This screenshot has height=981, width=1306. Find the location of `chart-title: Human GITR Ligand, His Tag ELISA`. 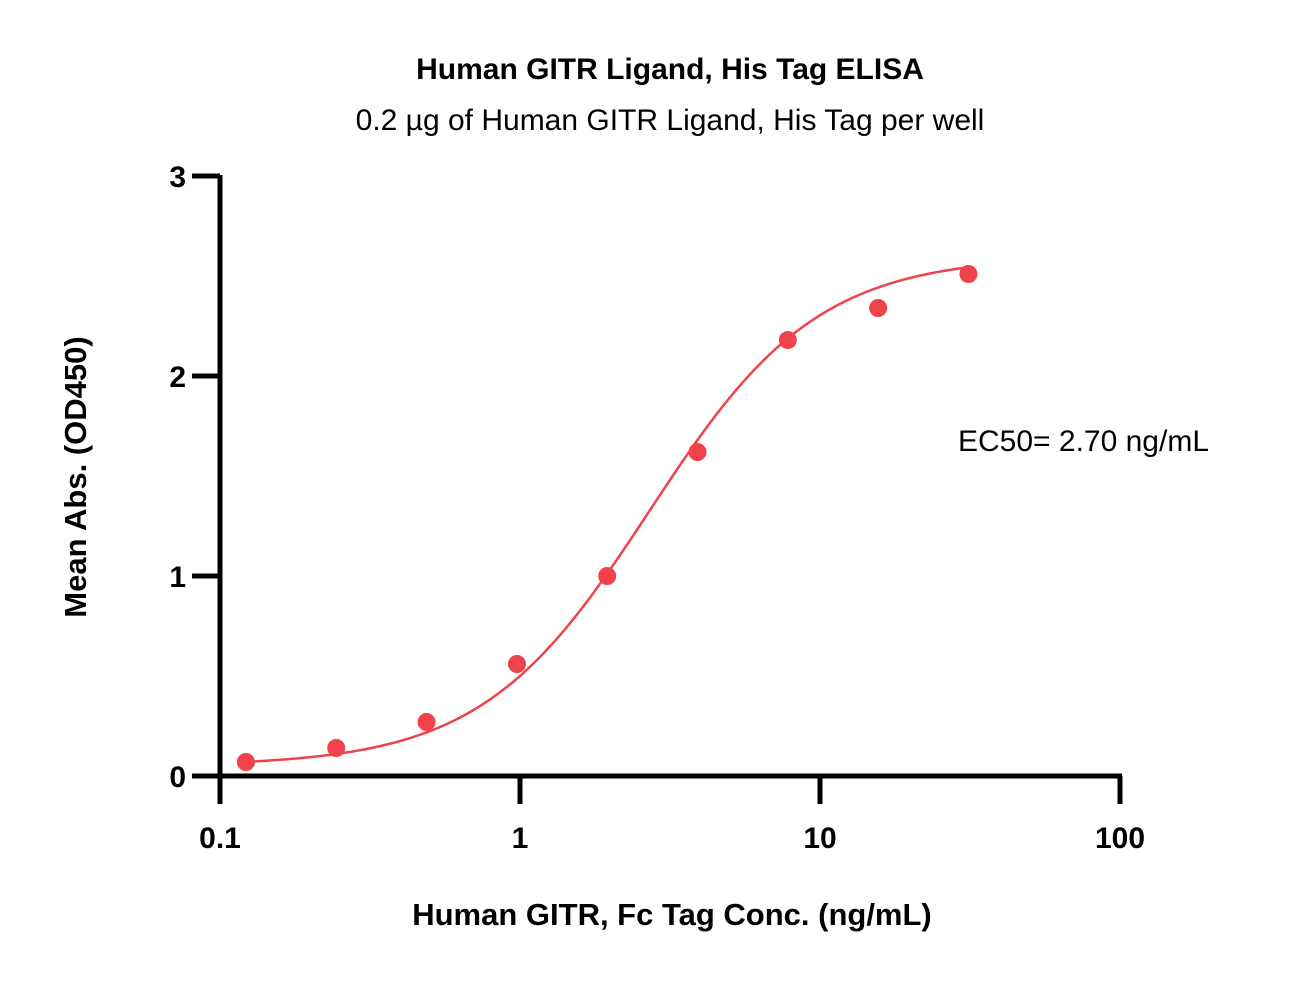

chart-title: Human GITR Ligand, His Tag ELISA is located at coordinates (670, 69).